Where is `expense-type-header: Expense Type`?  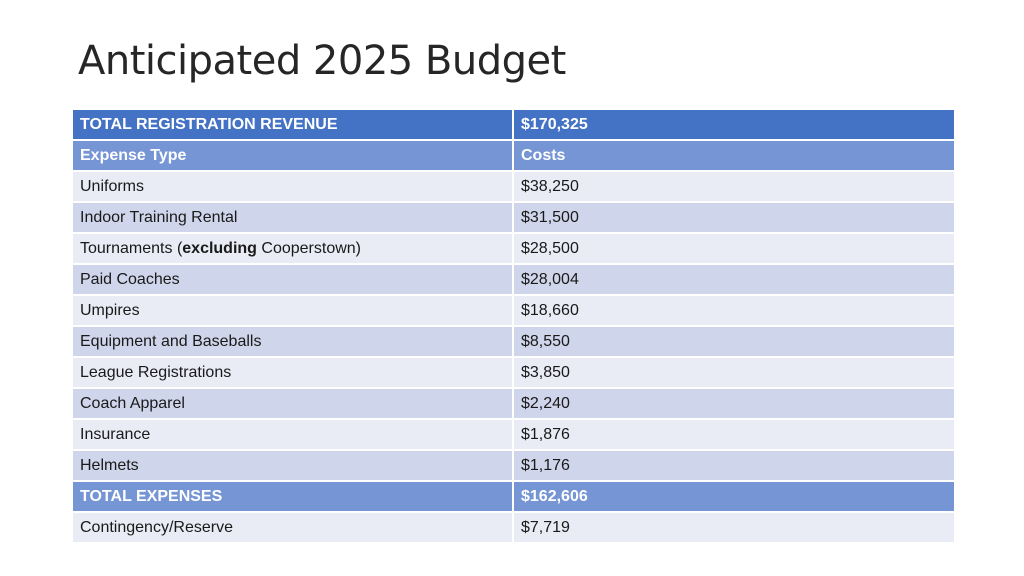
expense-type-header: Expense Type is located at coordinates (292, 155).